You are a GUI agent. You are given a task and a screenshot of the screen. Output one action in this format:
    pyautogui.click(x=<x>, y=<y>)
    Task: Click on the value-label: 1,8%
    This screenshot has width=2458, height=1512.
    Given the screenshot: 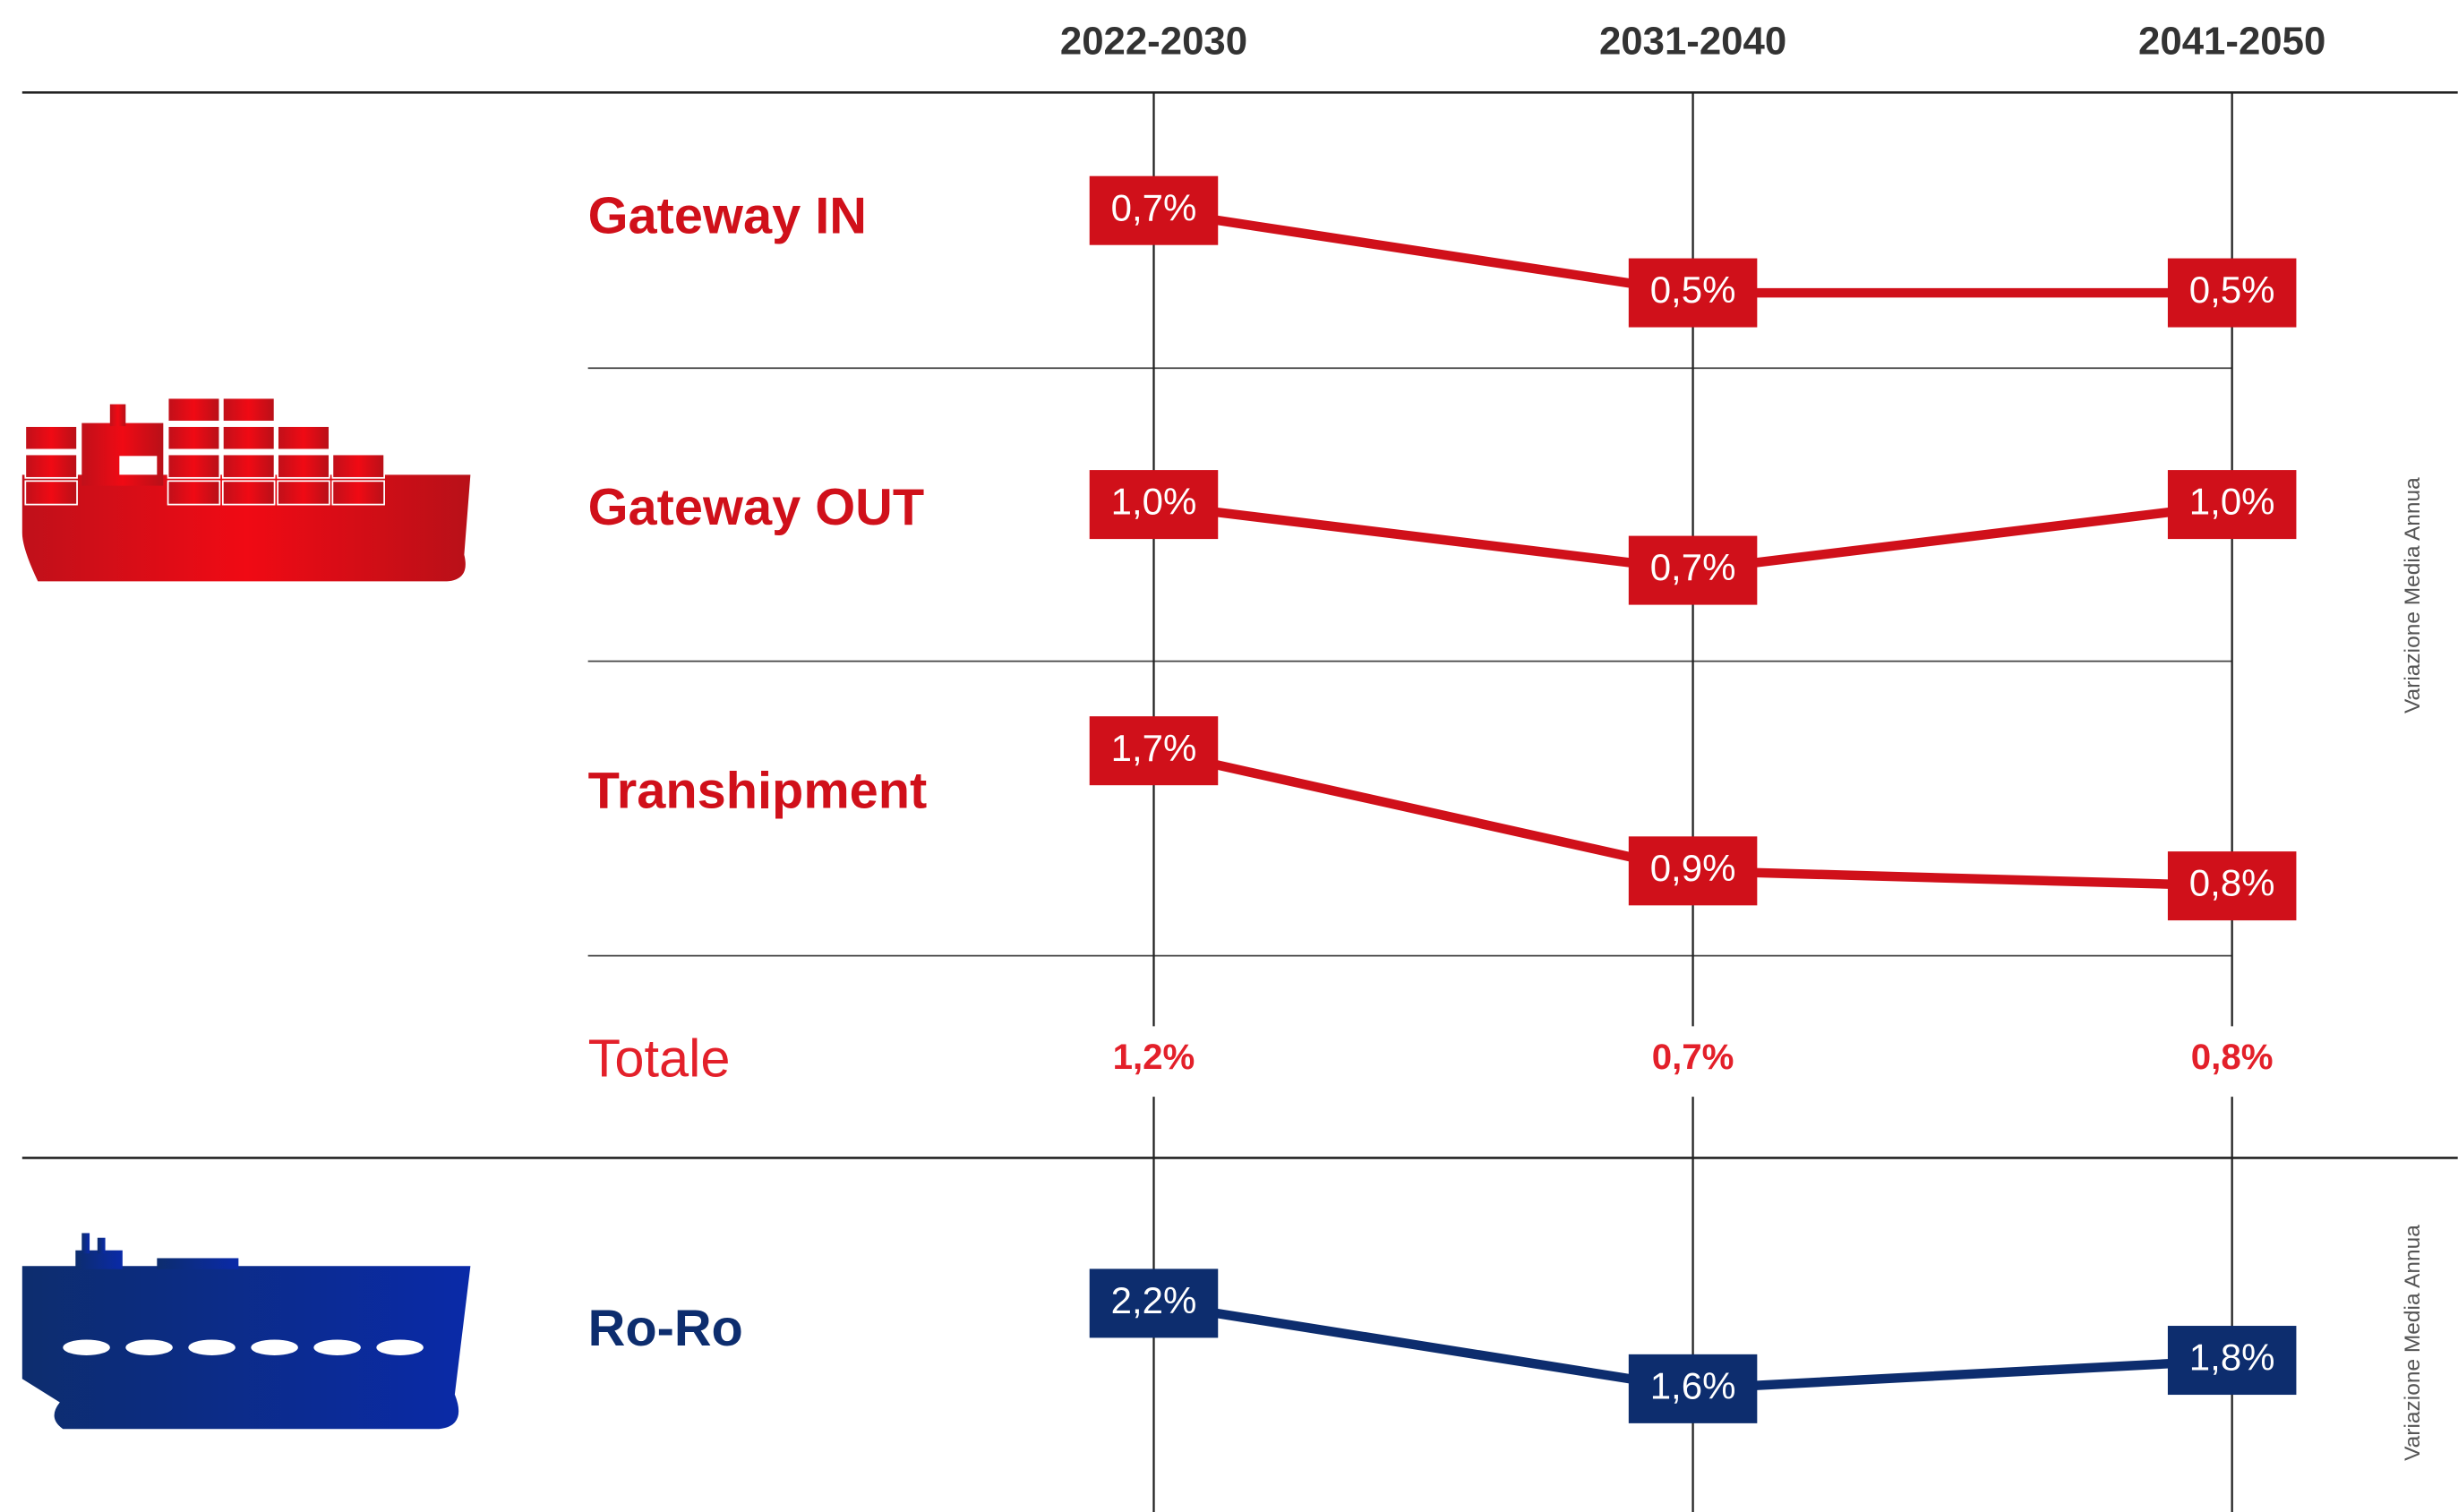 What is the action you would take?
    pyautogui.click(x=2232, y=1358)
    